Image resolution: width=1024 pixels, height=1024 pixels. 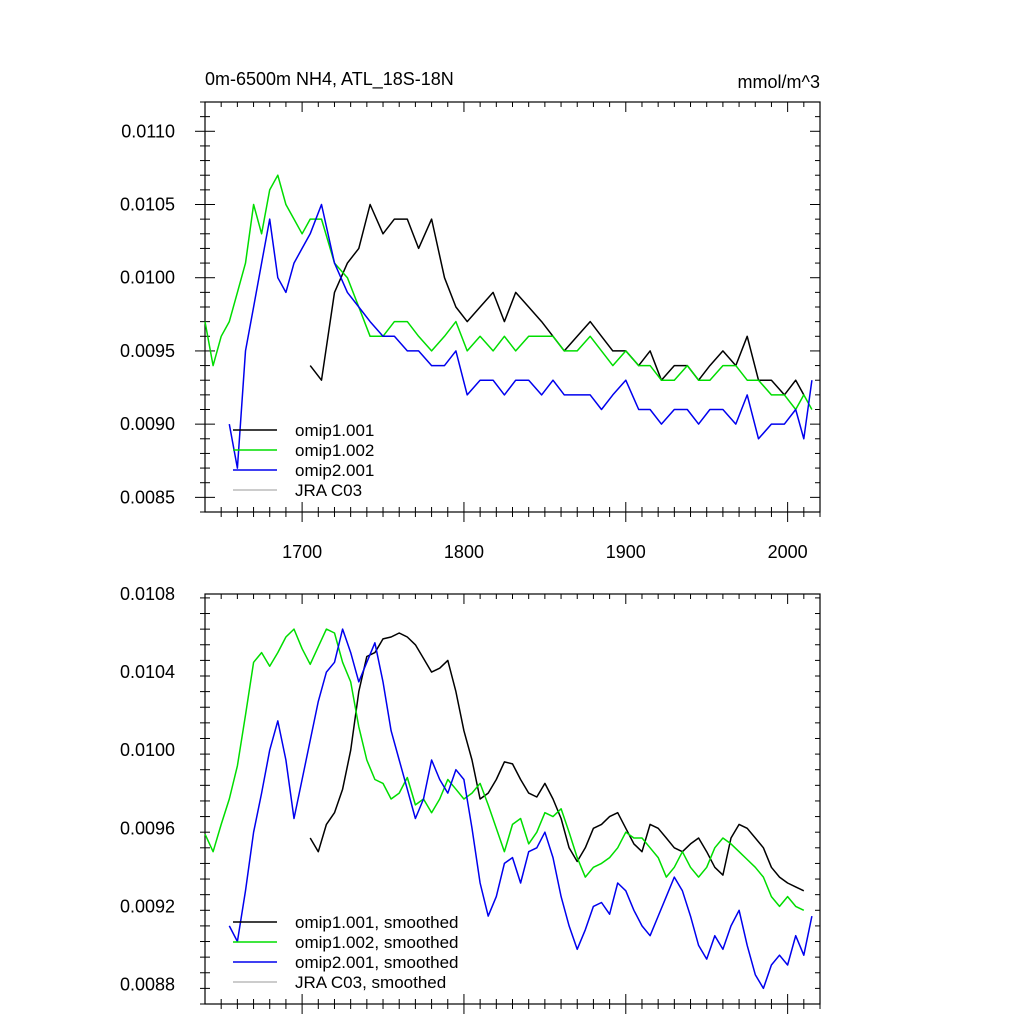 What do you see at coordinates (147, 594) in the screenshot?
I see `y-tick-label: 0.0108` at bounding box center [147, 594].